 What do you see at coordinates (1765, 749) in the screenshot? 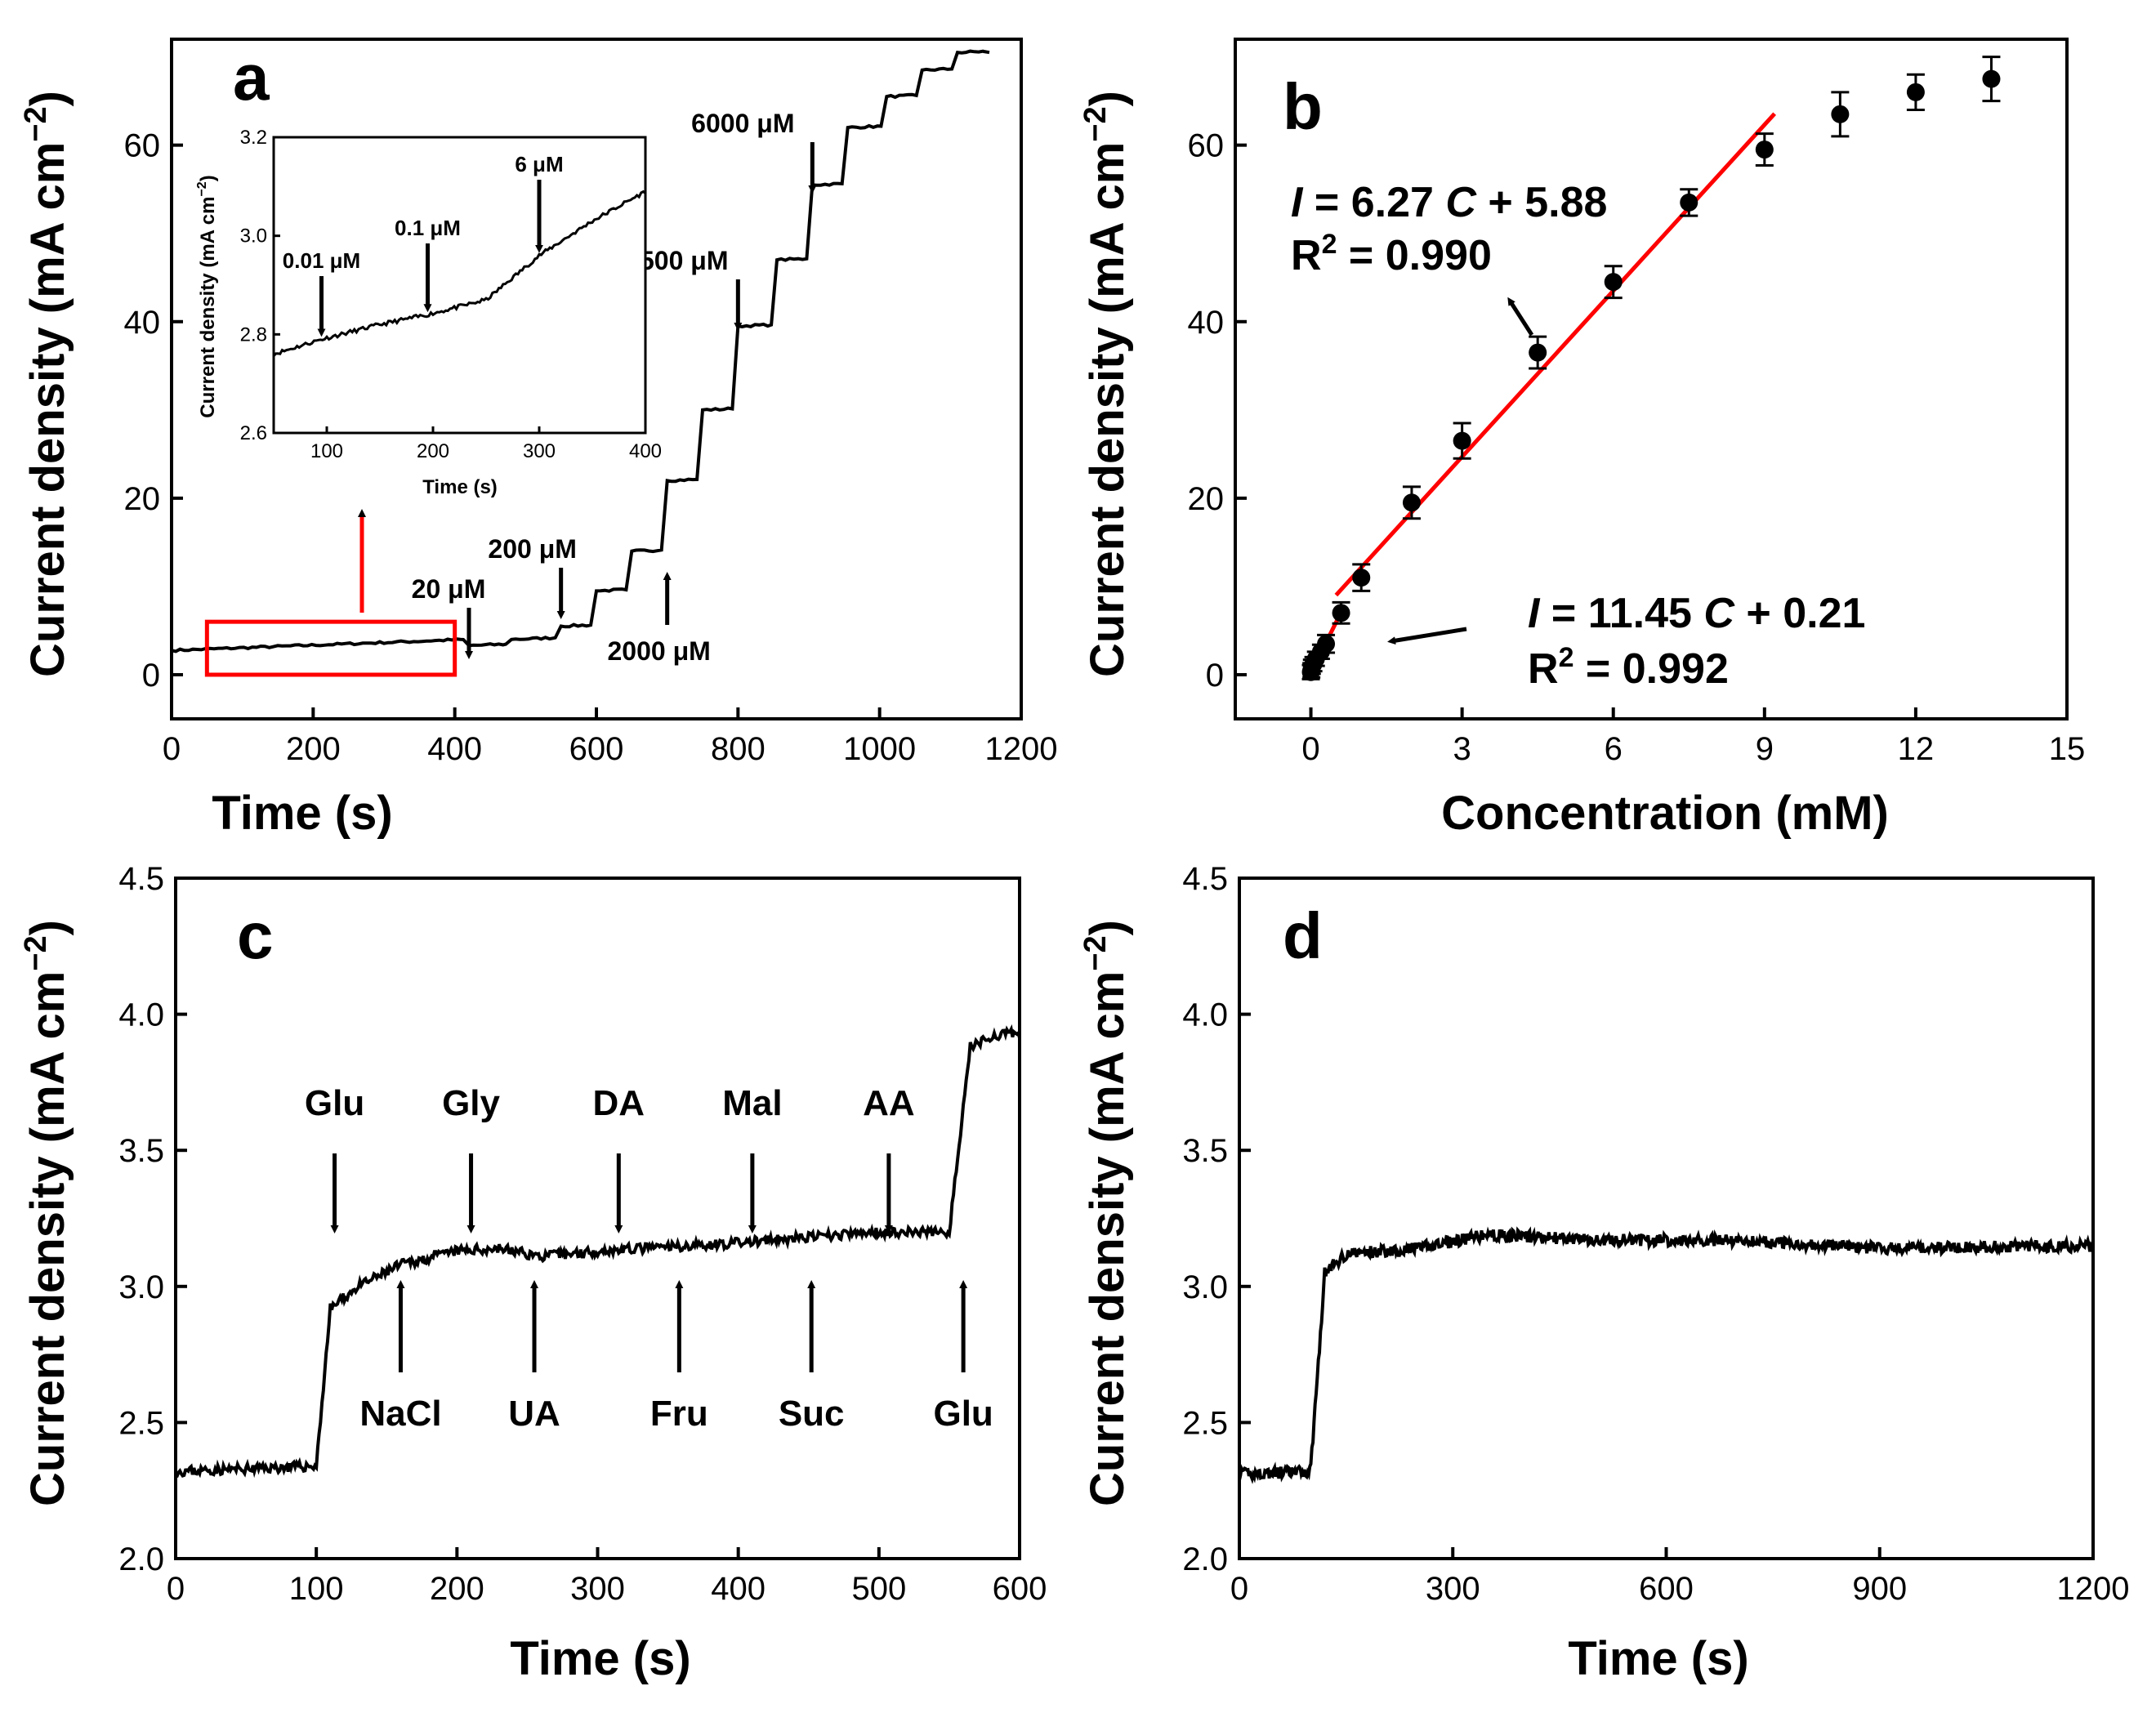
I see `panel-b-x-tick-label: 9` at bounding box center [1765, 749].